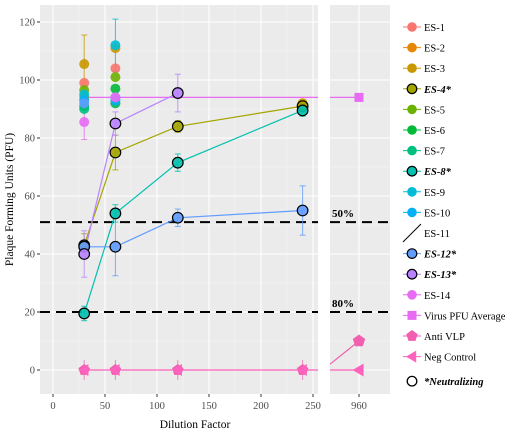 The image size is (520, 434). I want to click on legend-label: ES-10, so click(437, 213).